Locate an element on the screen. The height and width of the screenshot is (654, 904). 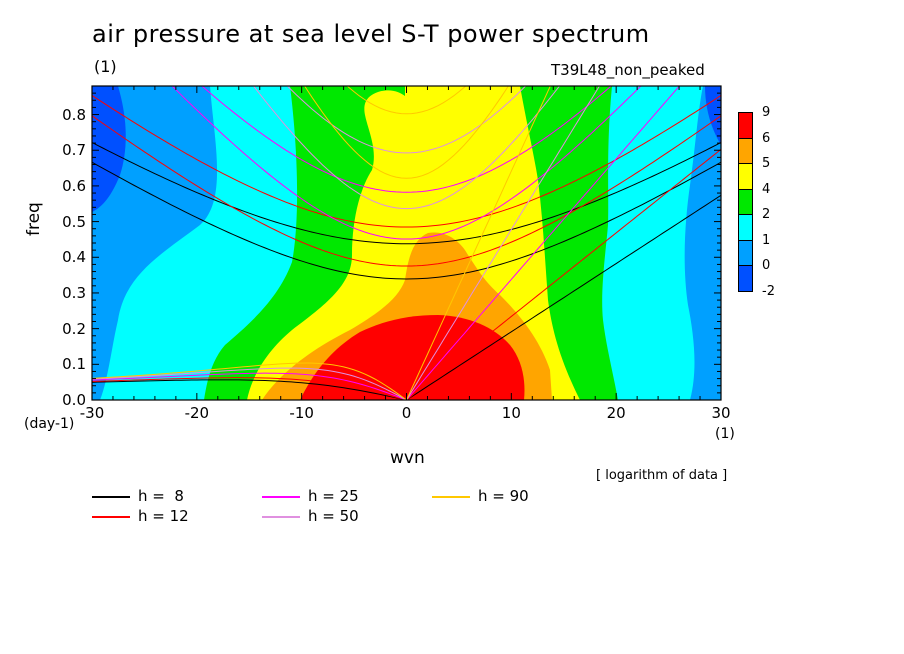
x-tick-label: 20 is located at coordinates (616, 413).